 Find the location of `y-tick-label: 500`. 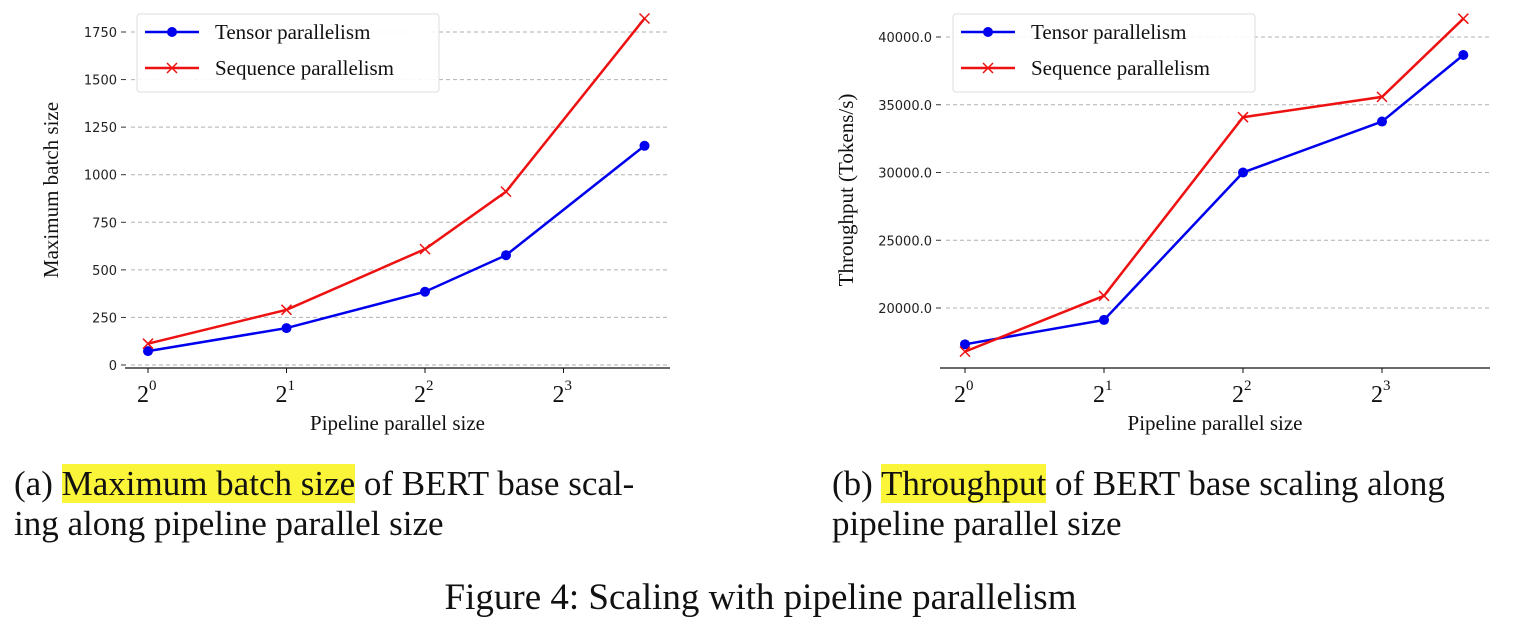

y-tick-label: 500 is located at coordinates (104, 271).